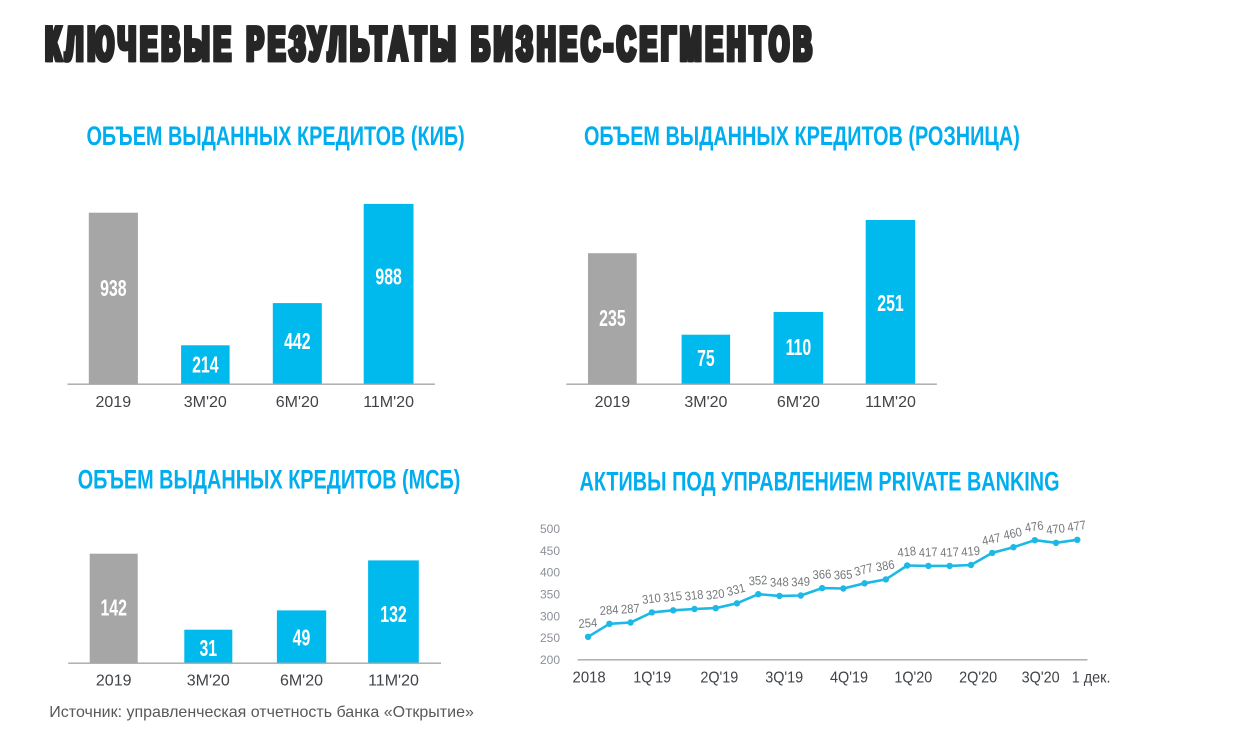 This screenshot has width=1243, height=733. What do you see at coordinates (113, 289) in the screenshot?
I see `svg-text: 938` at bounding box center [113, 289].